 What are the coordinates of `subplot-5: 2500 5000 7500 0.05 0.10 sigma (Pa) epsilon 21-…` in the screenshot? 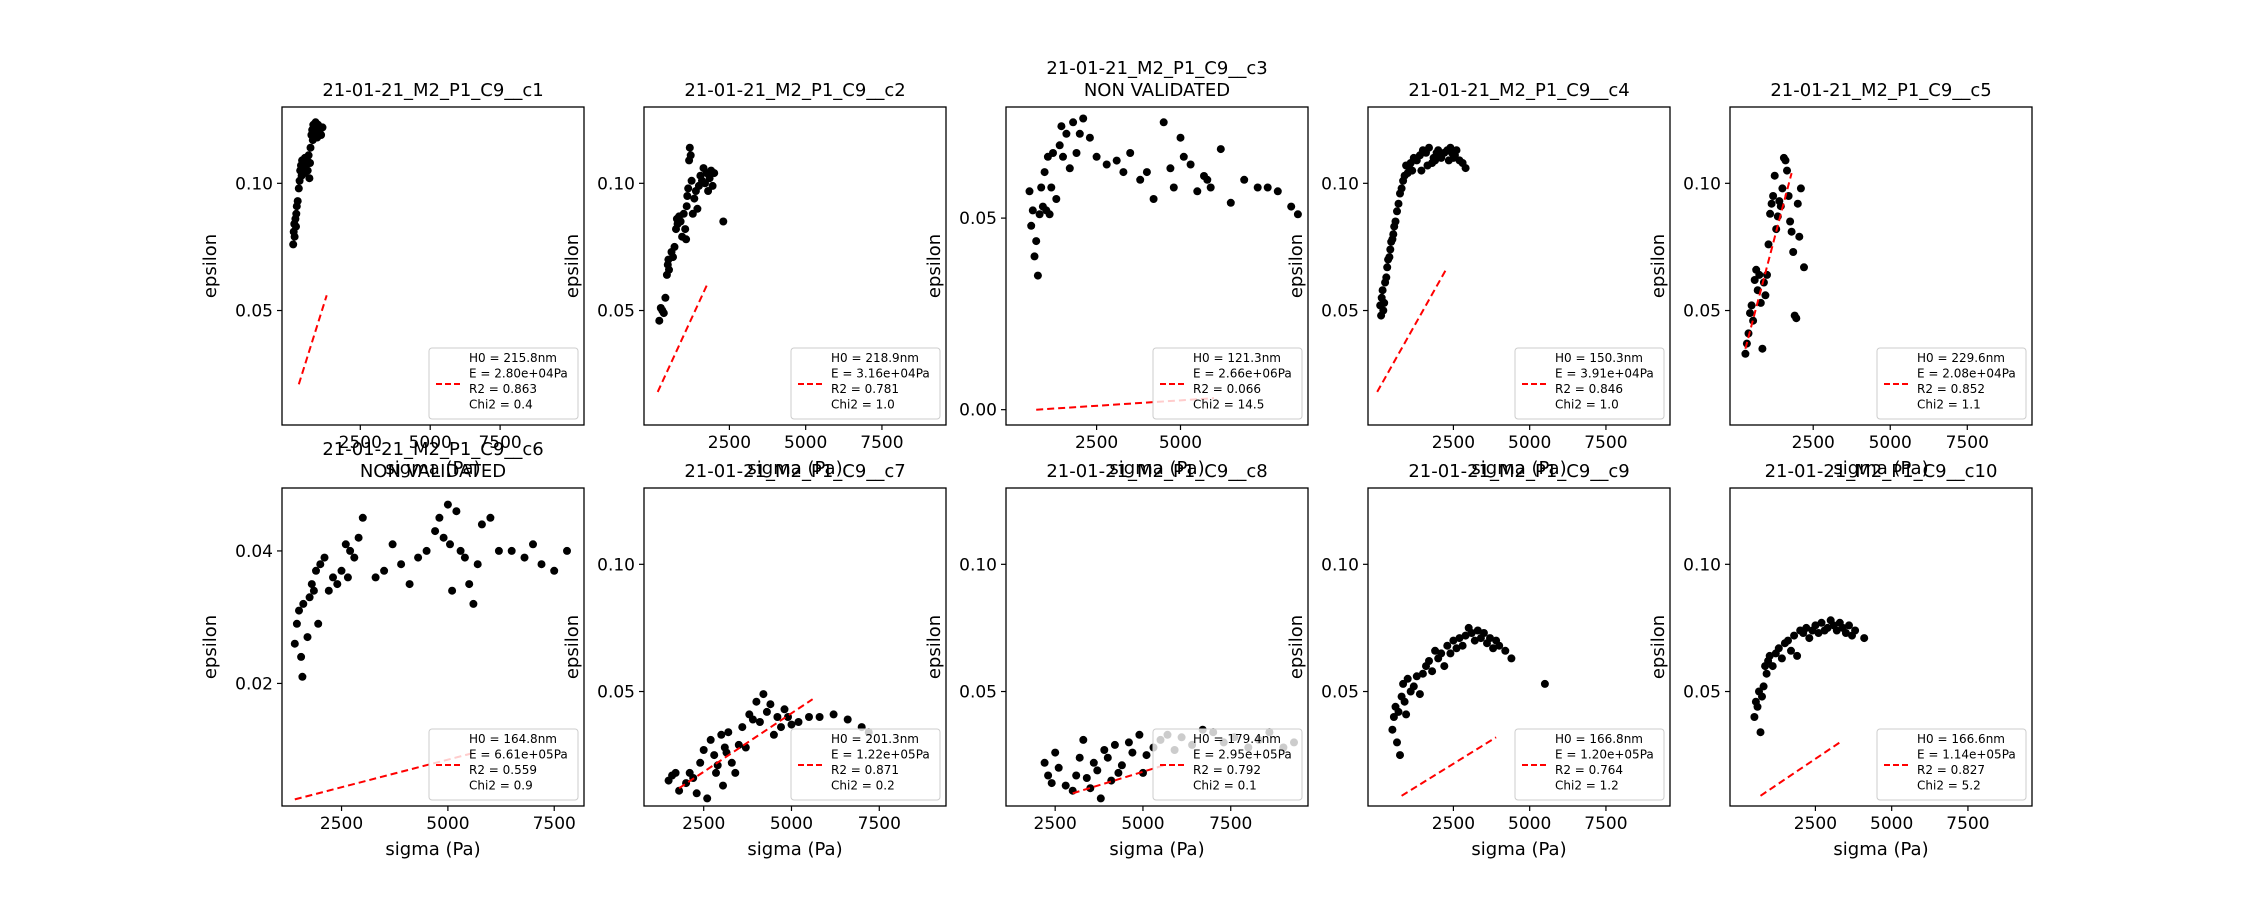 It's located at (1840, 279).